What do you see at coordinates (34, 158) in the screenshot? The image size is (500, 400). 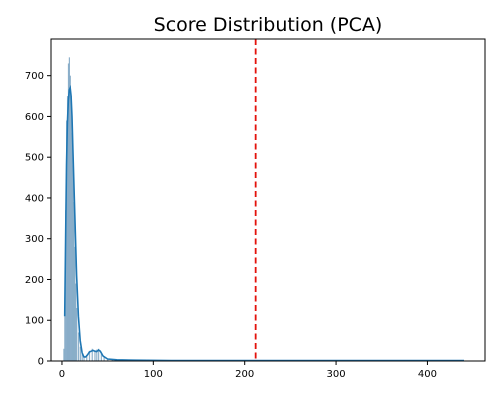 I see `y-tick-label: 500` at bounding box center [34, 158].